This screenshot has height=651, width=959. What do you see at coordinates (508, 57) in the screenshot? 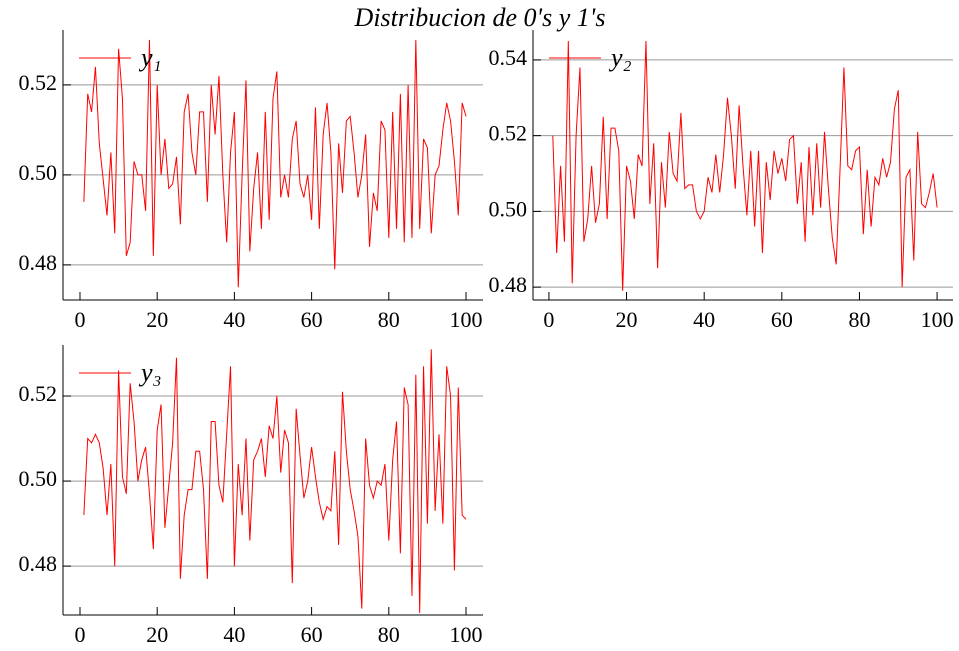
I see `y-tick-label: 0.54` at bounding box center [508, 57].